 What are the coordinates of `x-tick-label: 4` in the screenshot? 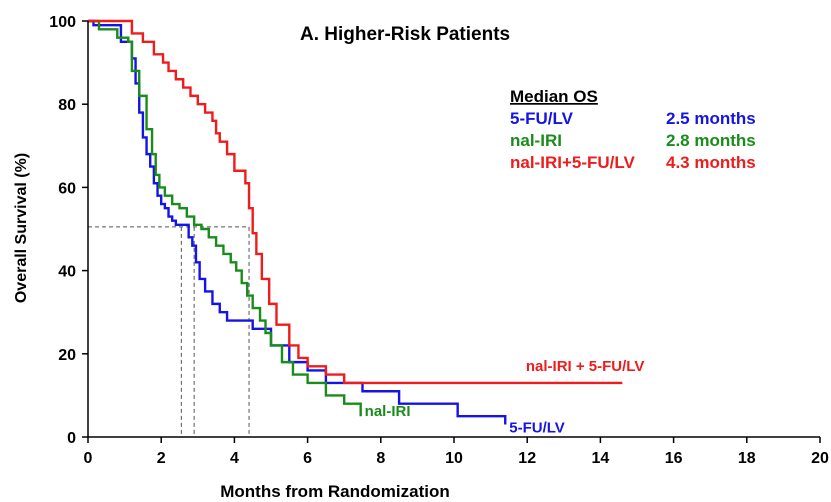 It's located at (234, 458).